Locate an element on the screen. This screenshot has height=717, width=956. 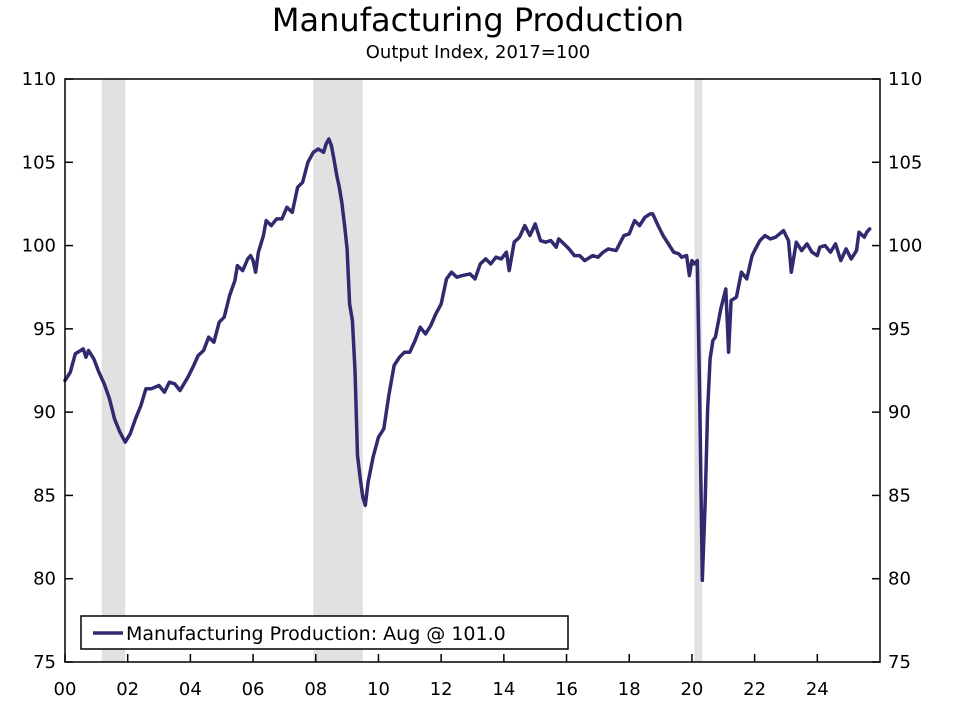
legend-box is located at coordinates (324, 632).